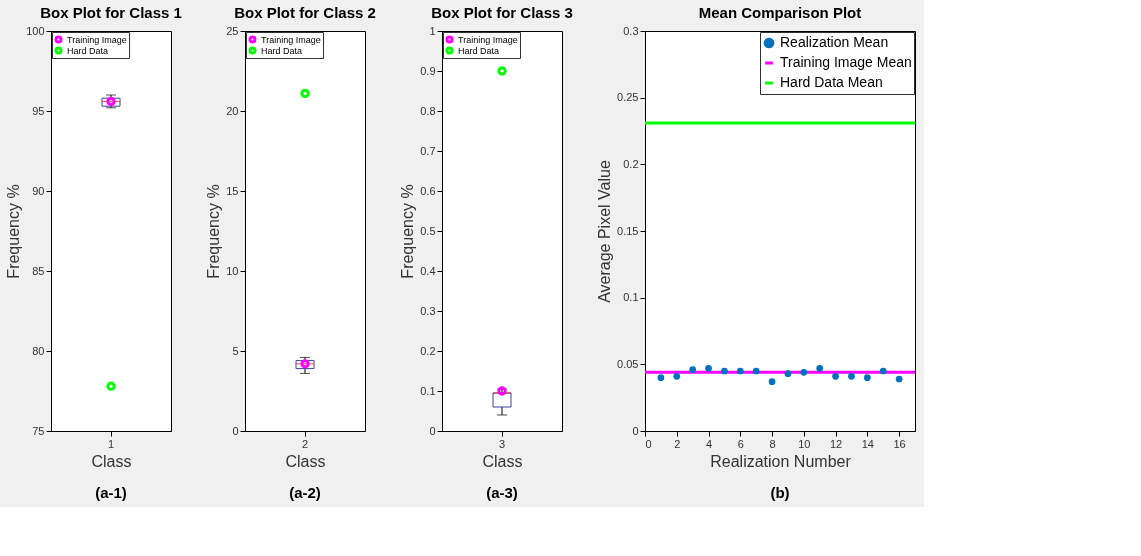 The height and width of the screenshot is (556, 1141). Describe the element at coordinates (428, 190) in the screenshot. I see `y-tick-label: 0.6` at that location.